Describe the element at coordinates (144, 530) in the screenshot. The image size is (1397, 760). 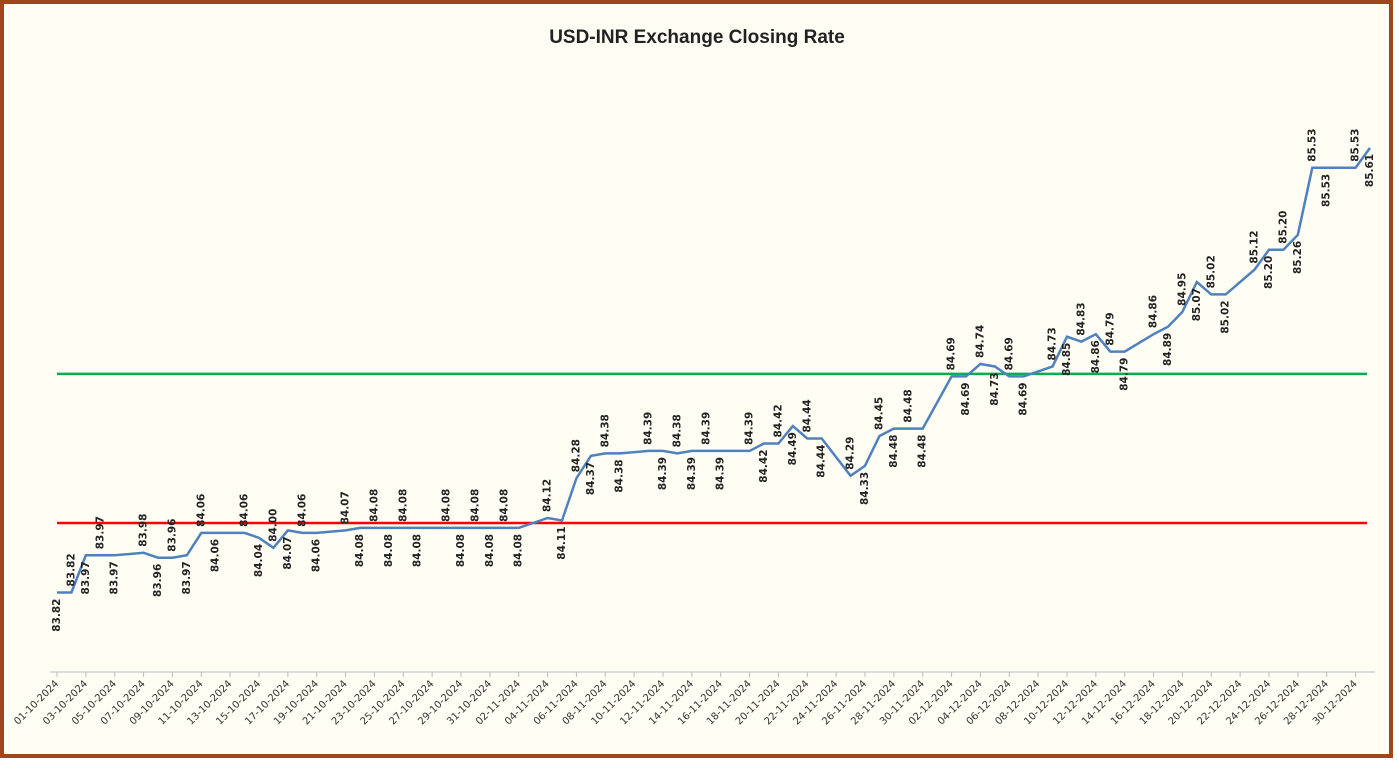
I see `data-label: 83.98` at that location.